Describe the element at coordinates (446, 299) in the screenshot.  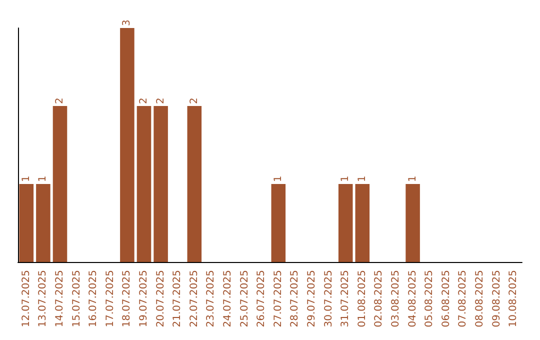
I see `x-tick-label: 06.08.2025` at that location.